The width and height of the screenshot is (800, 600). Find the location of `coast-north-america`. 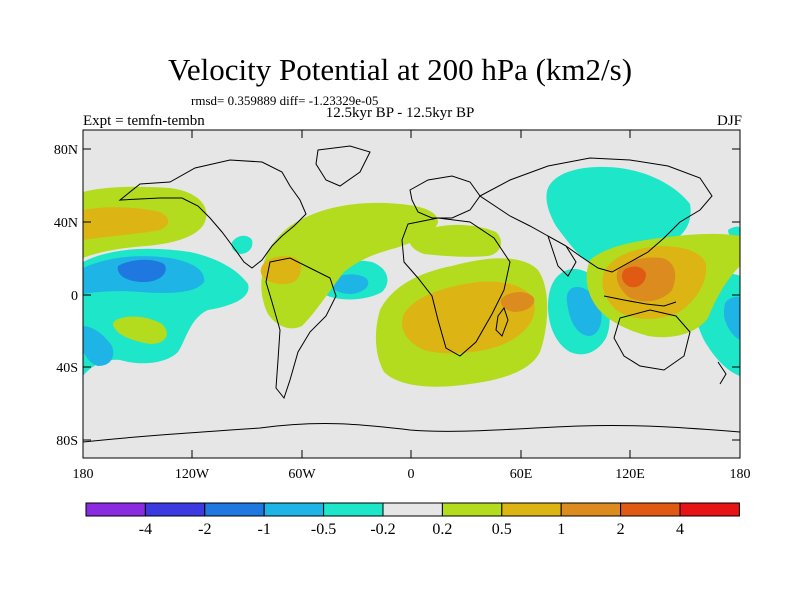

coast-north-america is located at coordinates (212, 214).